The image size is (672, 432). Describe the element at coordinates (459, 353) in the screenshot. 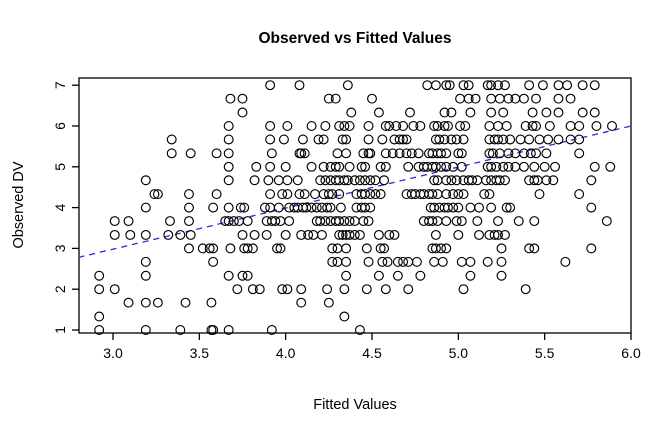

I see `x-tick-label: 5.0` at that location.